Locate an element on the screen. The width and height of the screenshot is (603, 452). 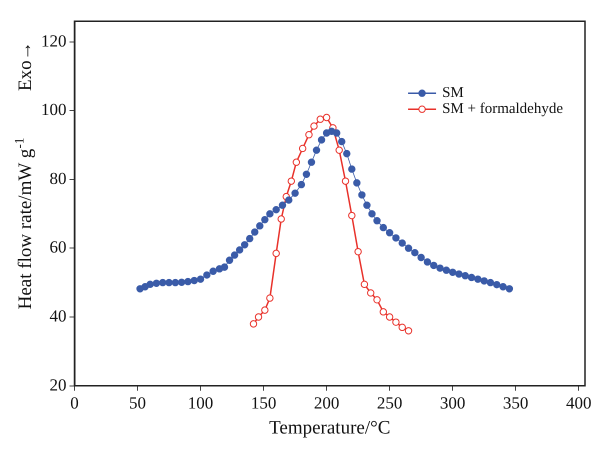
x-tick-label: 300 is located at coordinates (453, 402).